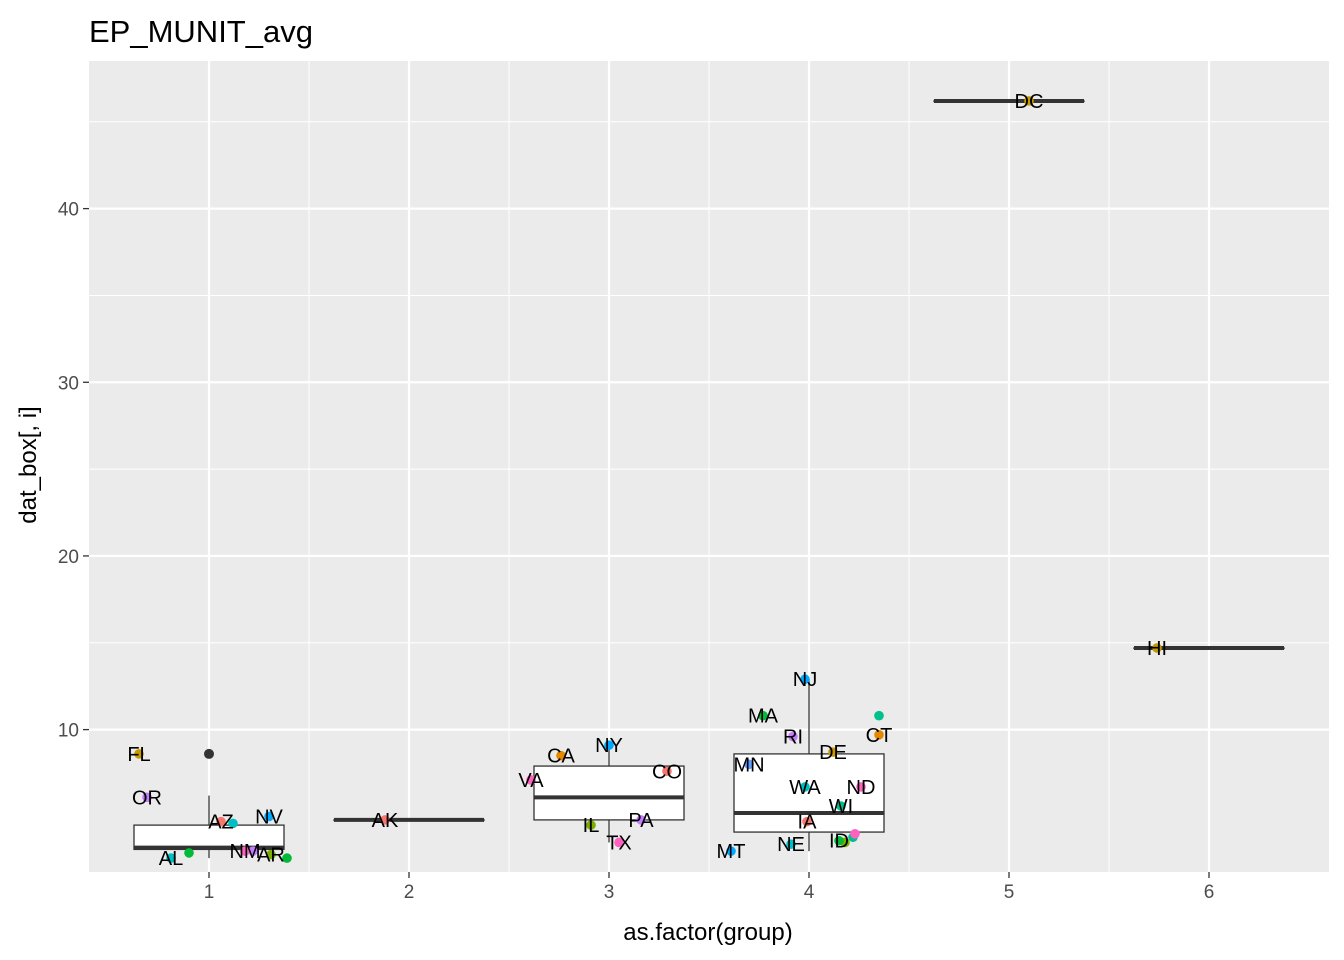 This screenshot has height=960, width=1344. I want to click on point-label-pa: PA, so click(641, 821).